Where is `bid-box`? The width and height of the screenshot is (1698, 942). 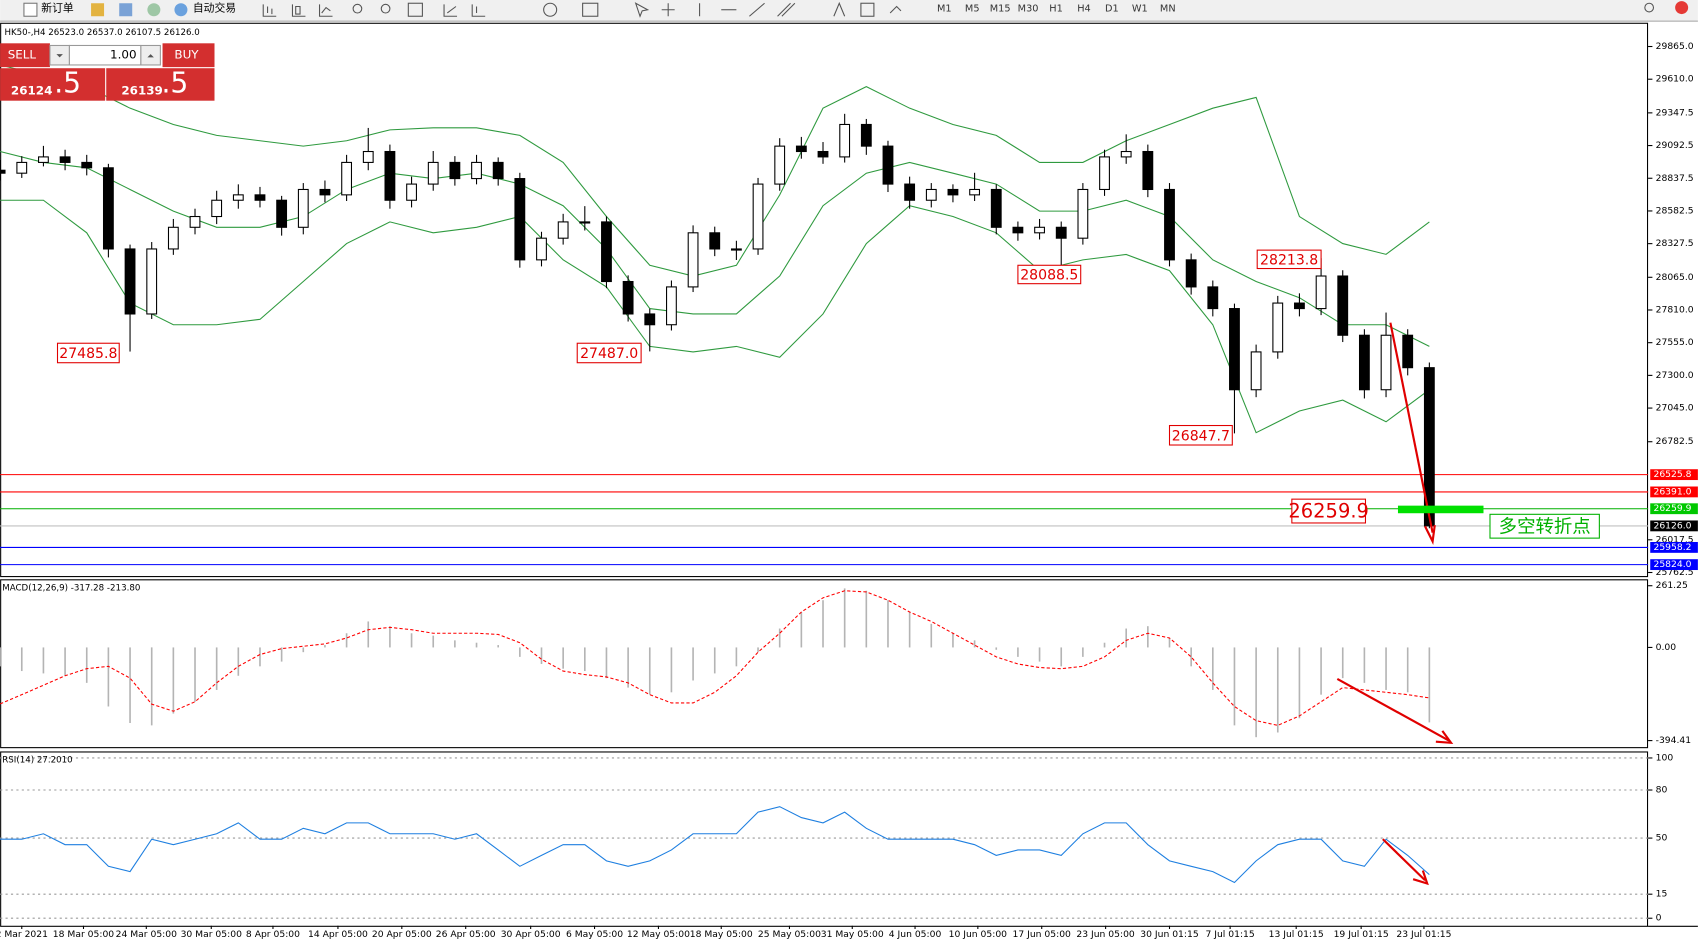 bid-box is located at coordinates (53, 84).